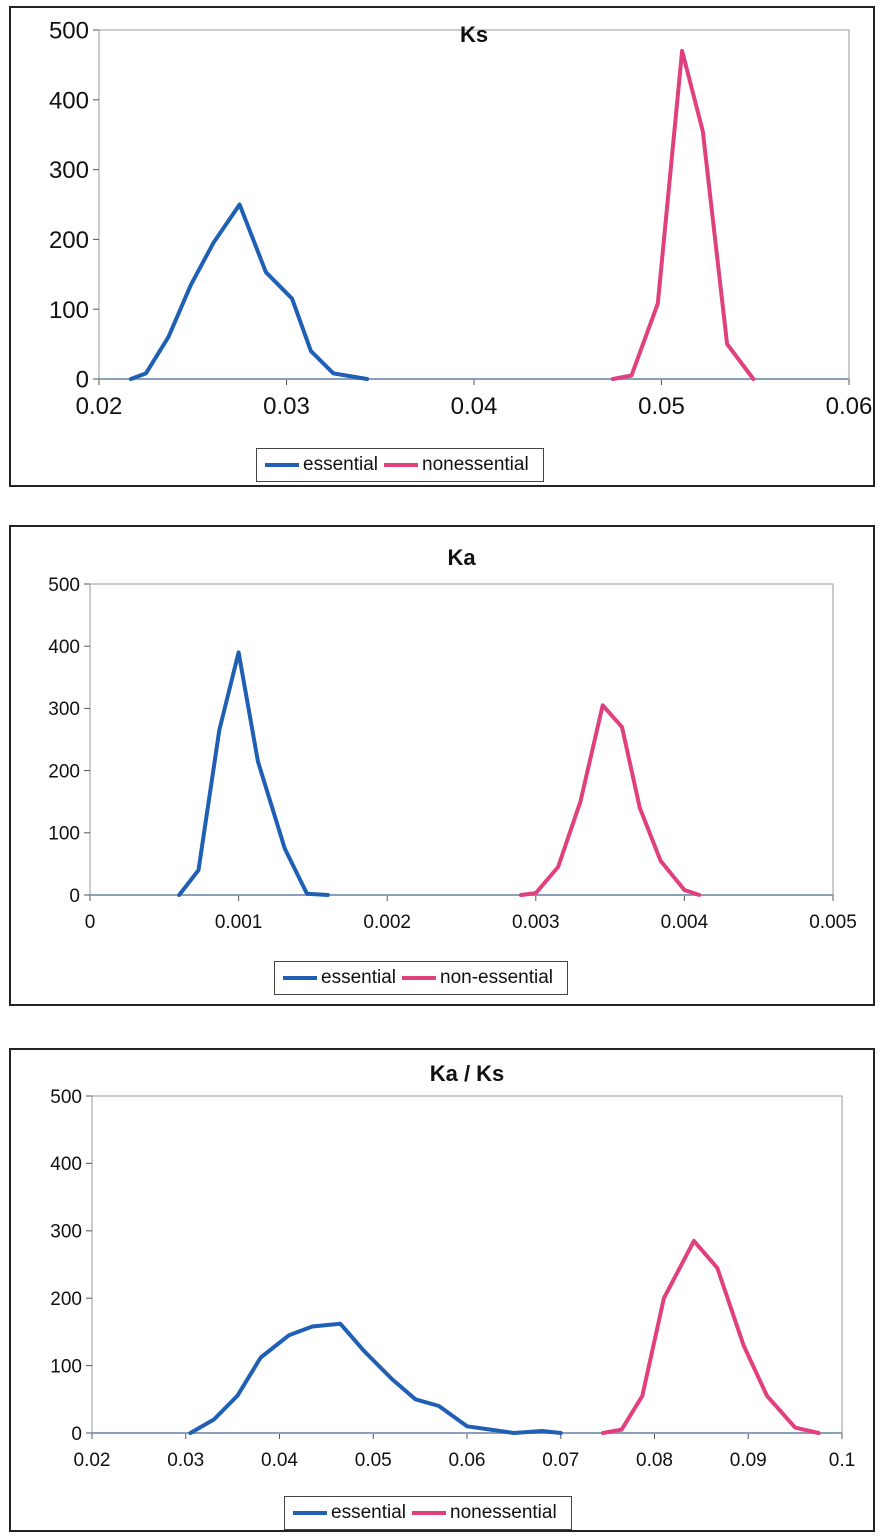 This screenshot has width=880, height=1537. What do you see at coordinates (748, 1460) in the screenshot?
I see `x-tick-label: 0.09` at bounding box center [748, 1460].